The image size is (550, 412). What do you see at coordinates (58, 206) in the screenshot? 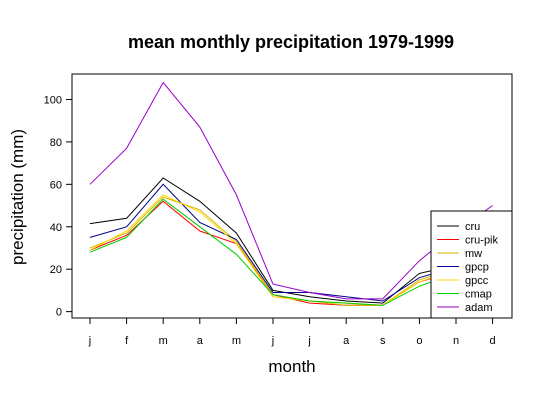
I see `y-axis: 0 20 40 60 80 100` at bounding box center [58, 206].